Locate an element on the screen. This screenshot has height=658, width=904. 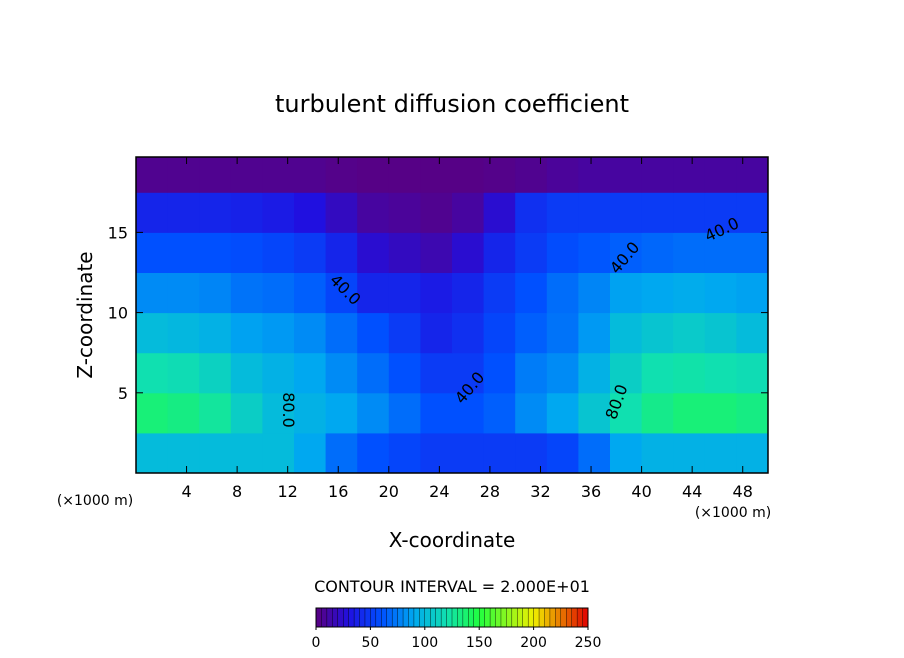
colorbar-tick-label: 100 is located at coordinates (424, 643).